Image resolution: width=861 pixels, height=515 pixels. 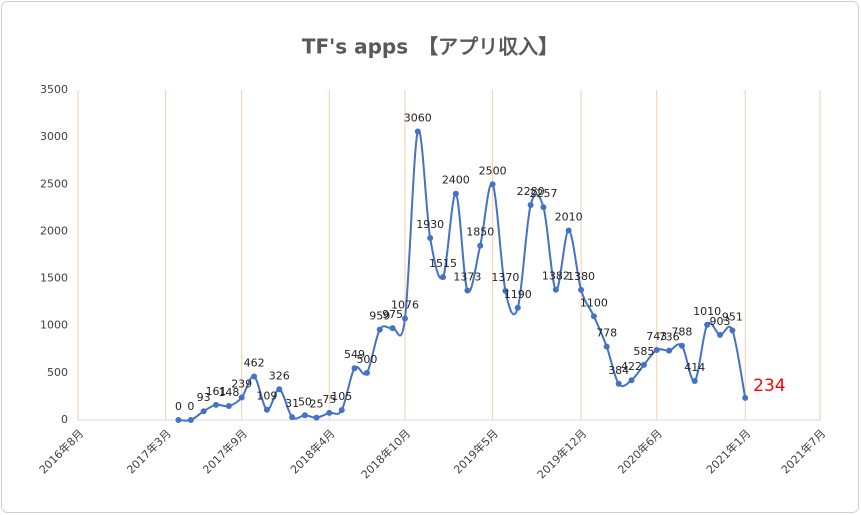 I want to click on data-label: 1100, so click(x=594, y=302).